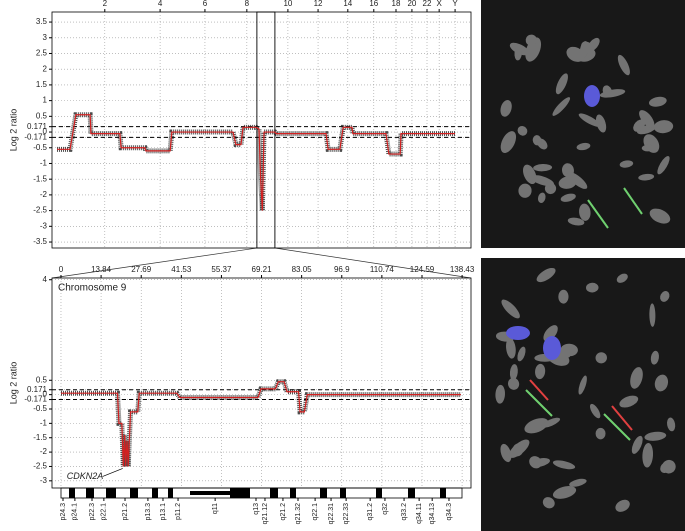 This screenshot has height=531, width=685. What do you see at coordinates (61, 269) in the screenshot?
I see `x-tick-label: 0` at bounding box center [61, 269].